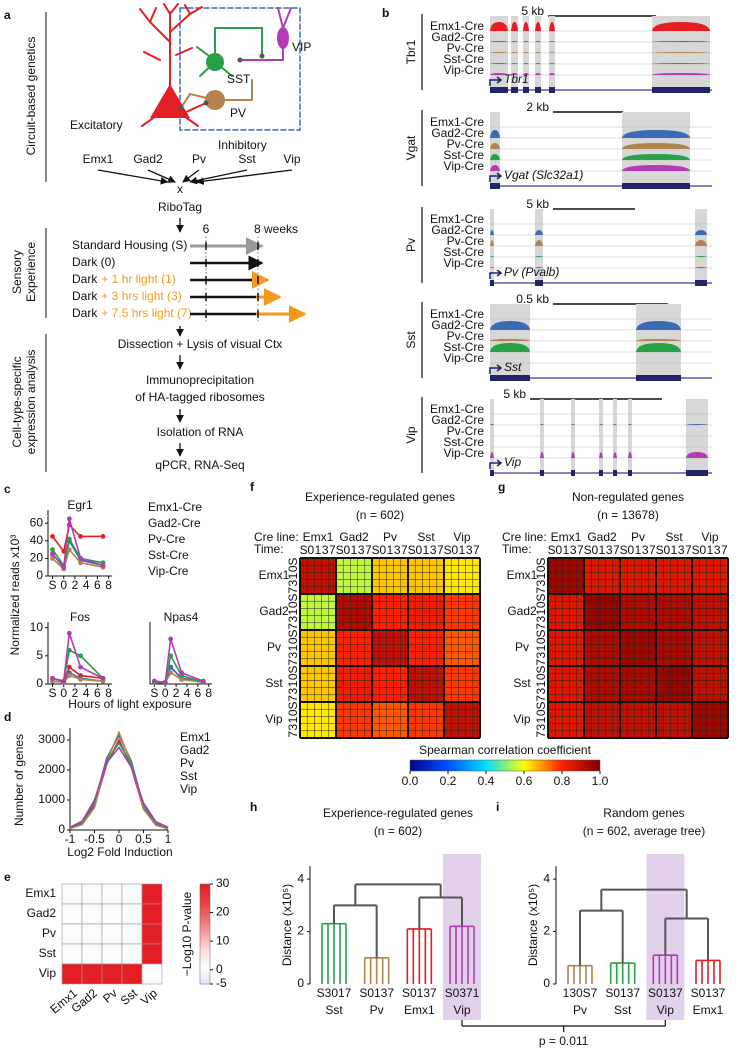  I want to click on driver-label: Sst, so click(247, 159).